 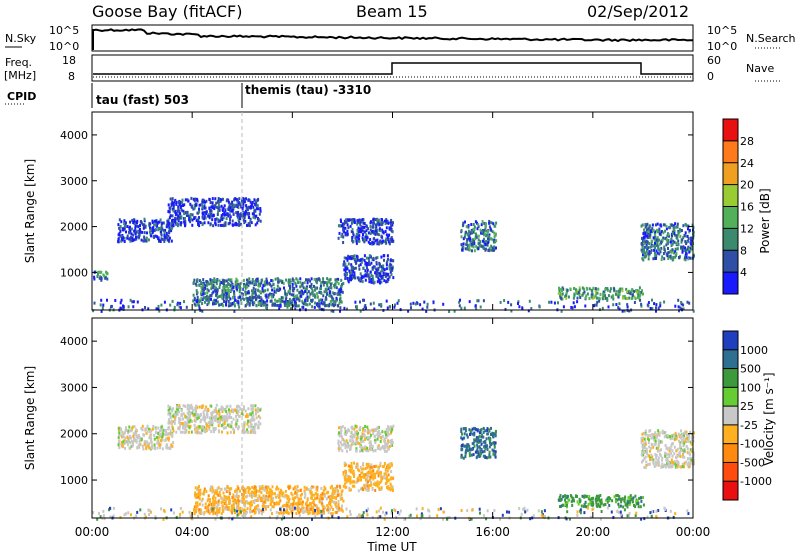 I want to click on y-tick-label: 3000, so click(x=74, y=181).